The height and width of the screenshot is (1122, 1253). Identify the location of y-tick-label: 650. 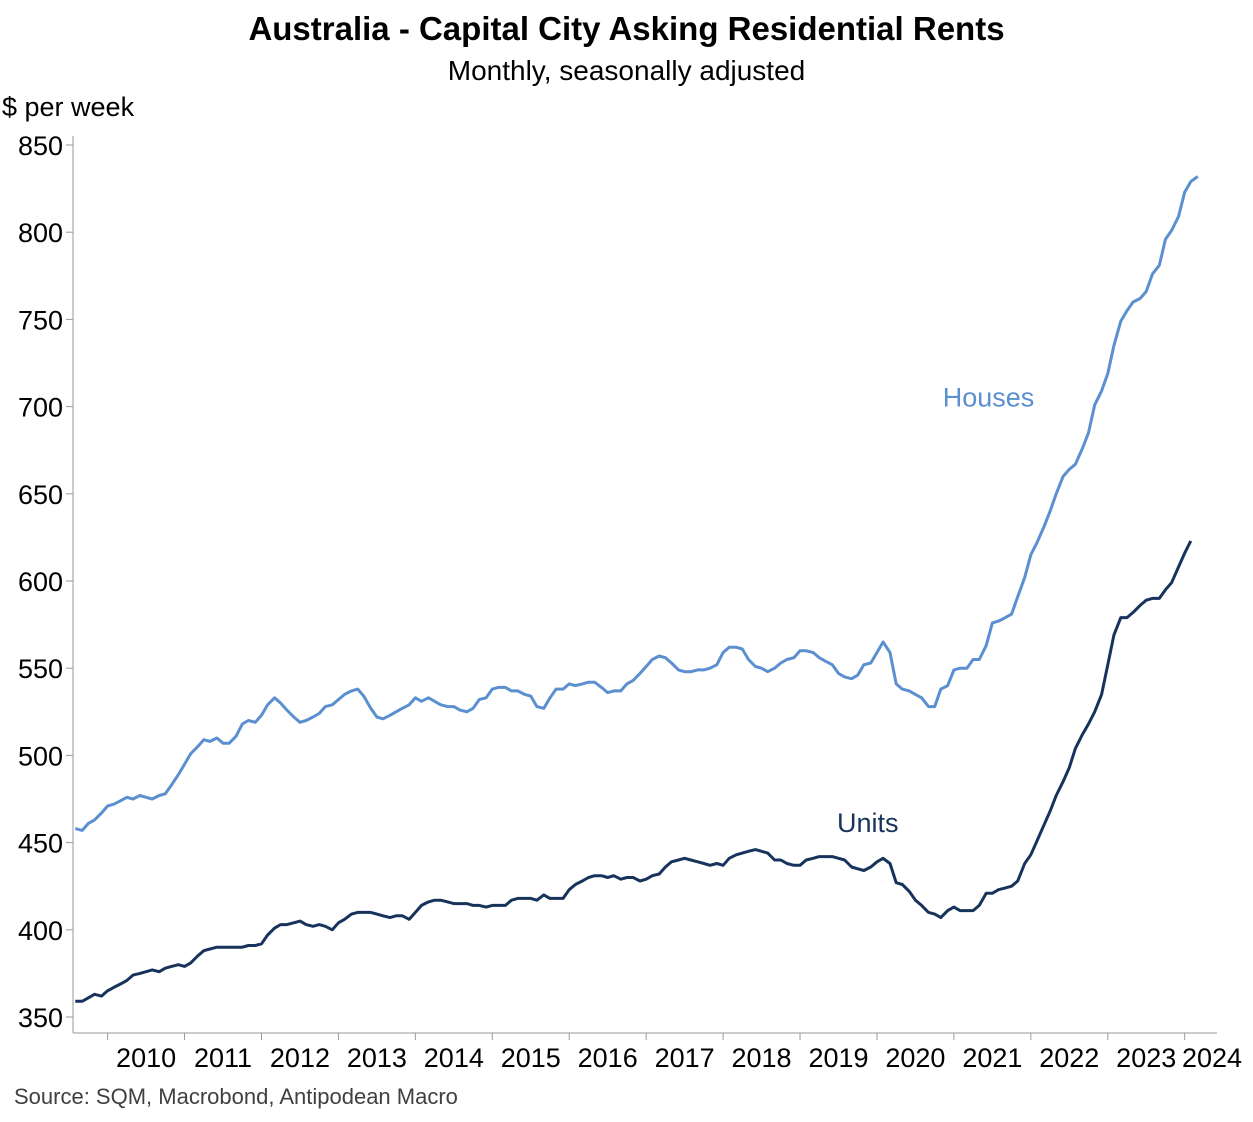
(40, 495).